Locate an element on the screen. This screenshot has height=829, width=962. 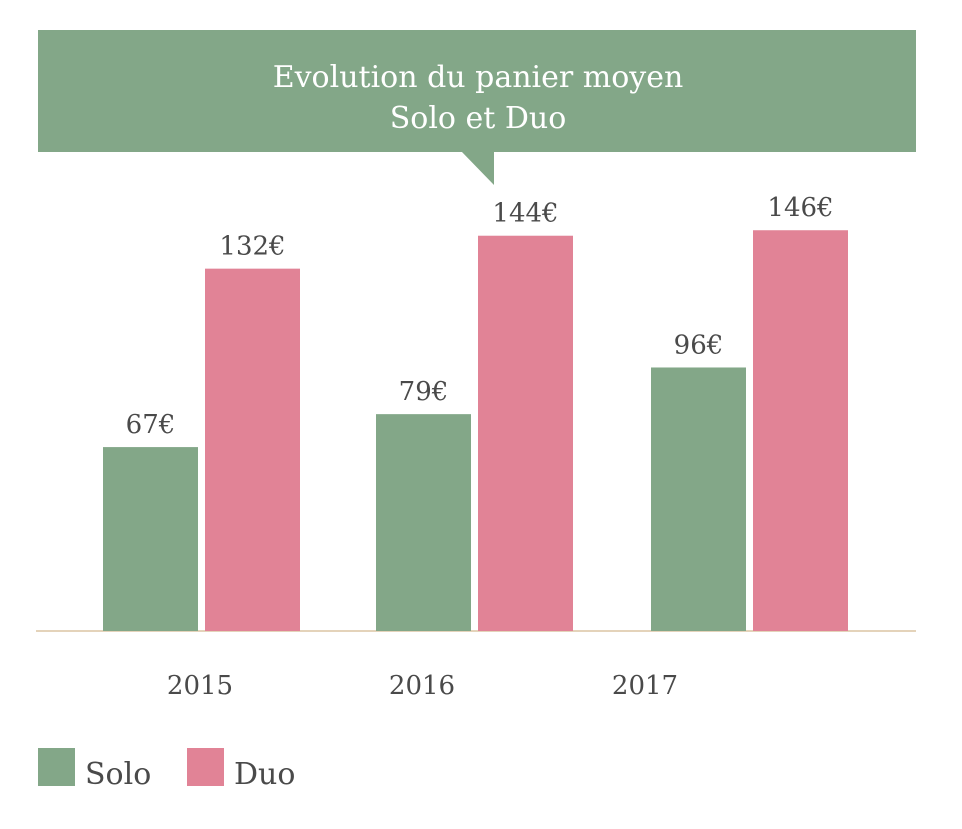
legend-swatch-duo is located at coordinates (205, 767).